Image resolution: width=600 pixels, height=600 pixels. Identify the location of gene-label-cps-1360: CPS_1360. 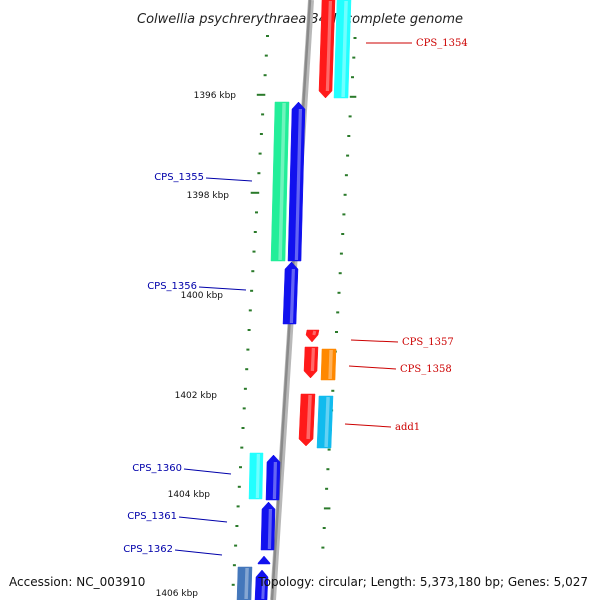
(157, 468).